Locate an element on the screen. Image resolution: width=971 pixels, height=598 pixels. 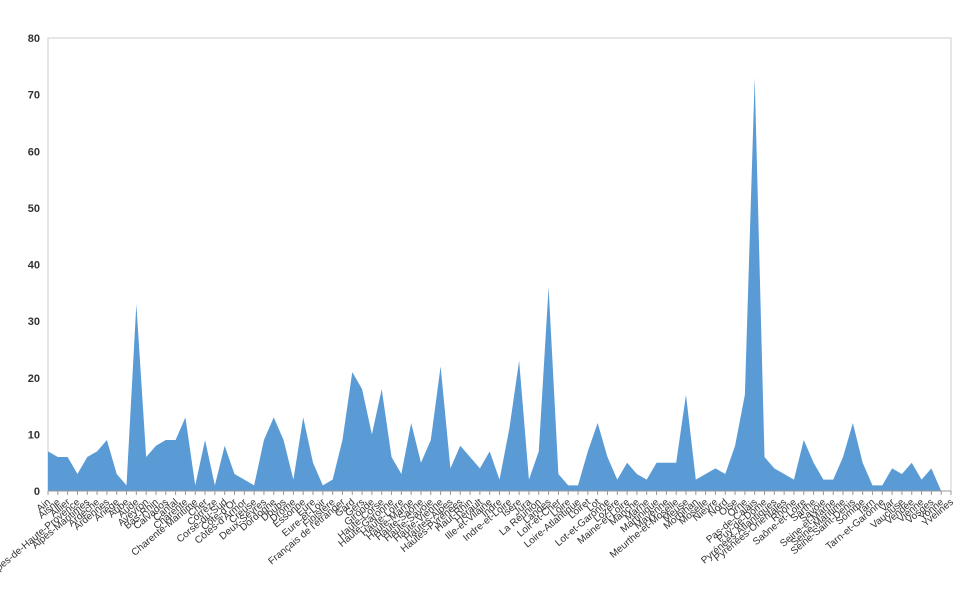
y-tick-label: 10 is located at coordinates (34, 435).